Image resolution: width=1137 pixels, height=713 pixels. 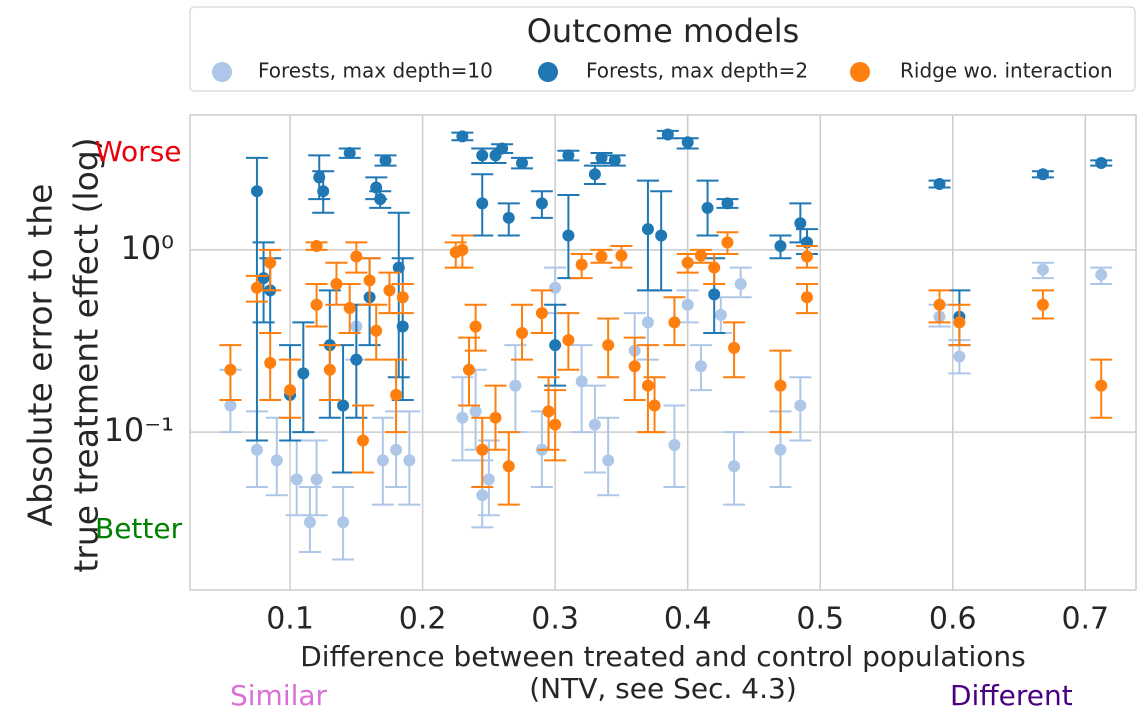 I want to click on legend-box, so click(x=662, y=49).